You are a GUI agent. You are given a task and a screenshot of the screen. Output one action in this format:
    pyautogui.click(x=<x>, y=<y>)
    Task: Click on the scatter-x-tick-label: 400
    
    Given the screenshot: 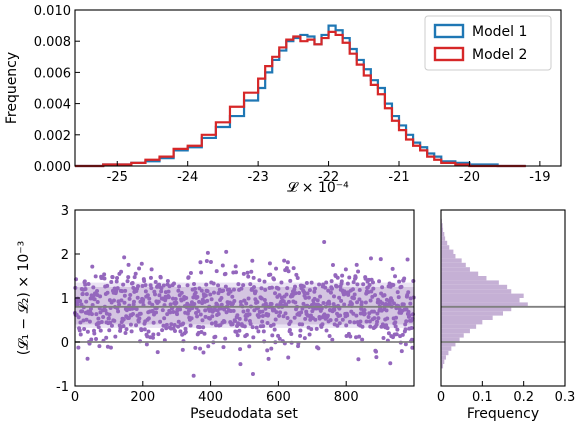 What is the action you would take?
    pyautogui.click(x=210, y=397)
    